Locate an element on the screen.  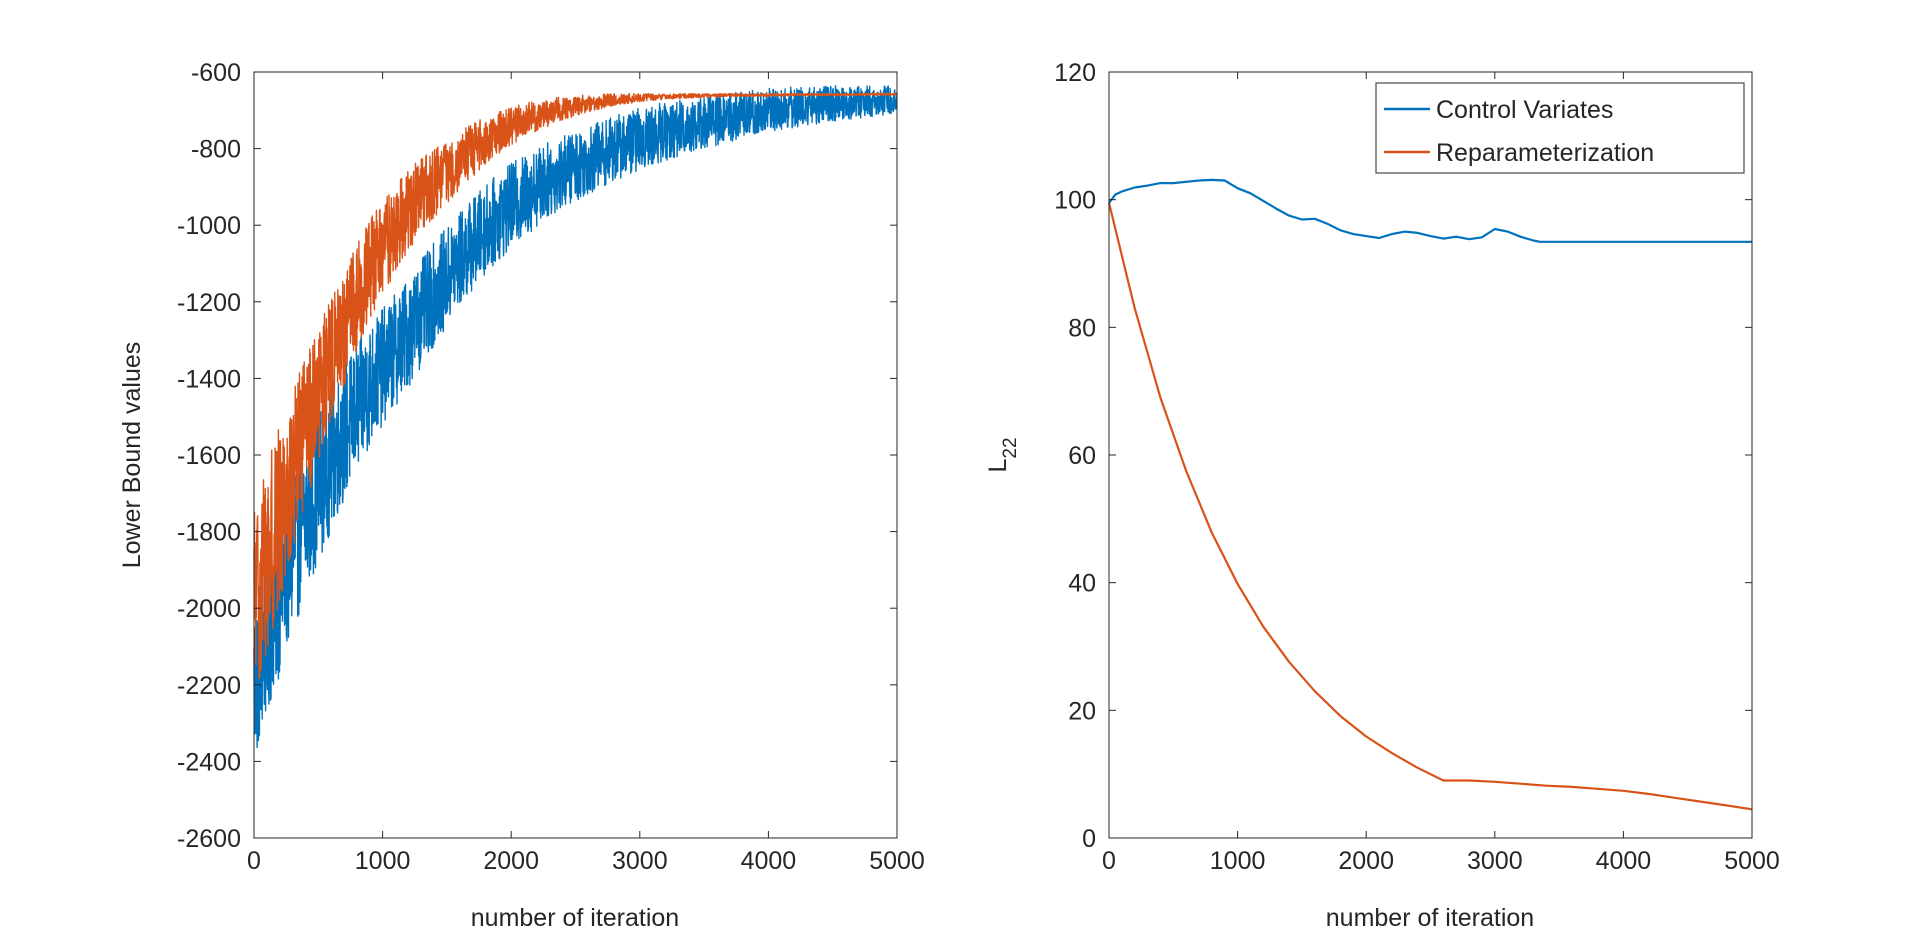
lower-bound-x-tick-label: 5000 is located at coordinates (897, 861).